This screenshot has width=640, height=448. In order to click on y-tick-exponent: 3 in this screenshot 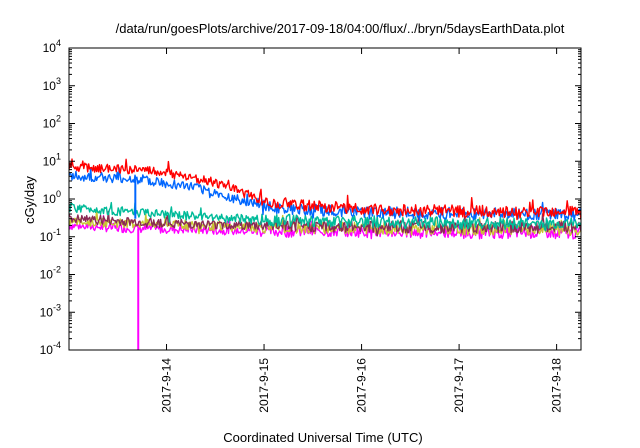, I will do `click(58, 81)`.